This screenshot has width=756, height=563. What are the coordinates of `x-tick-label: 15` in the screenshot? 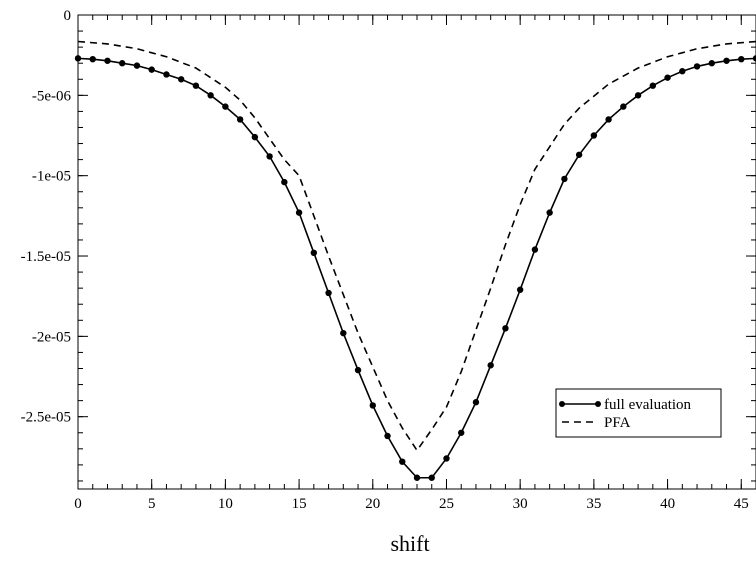 It's located at (299, 504).